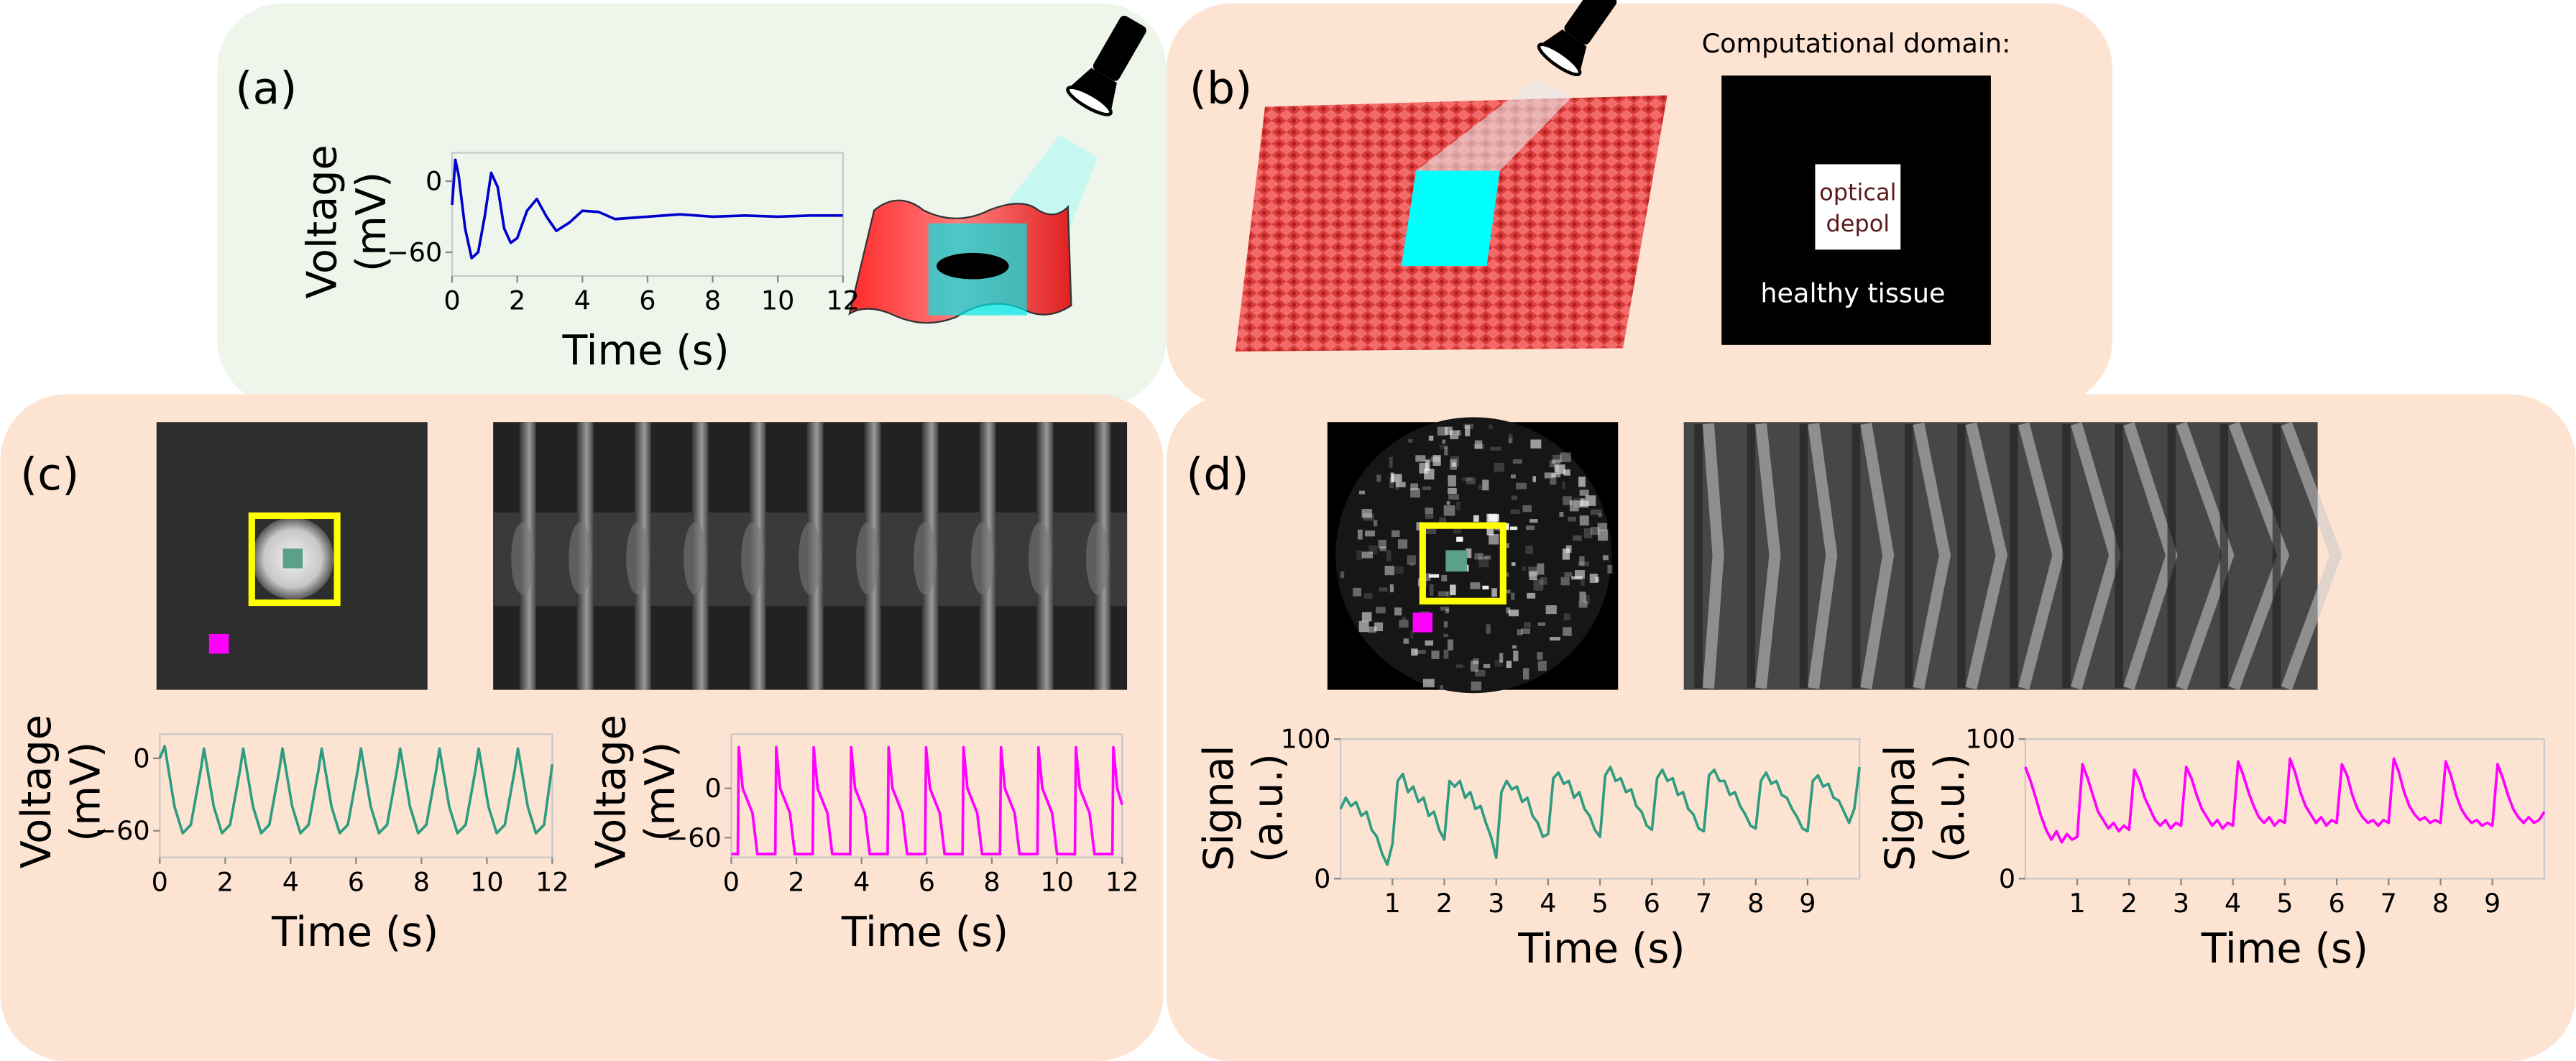  I want to click on region-label: depol, so click(1858, 223).